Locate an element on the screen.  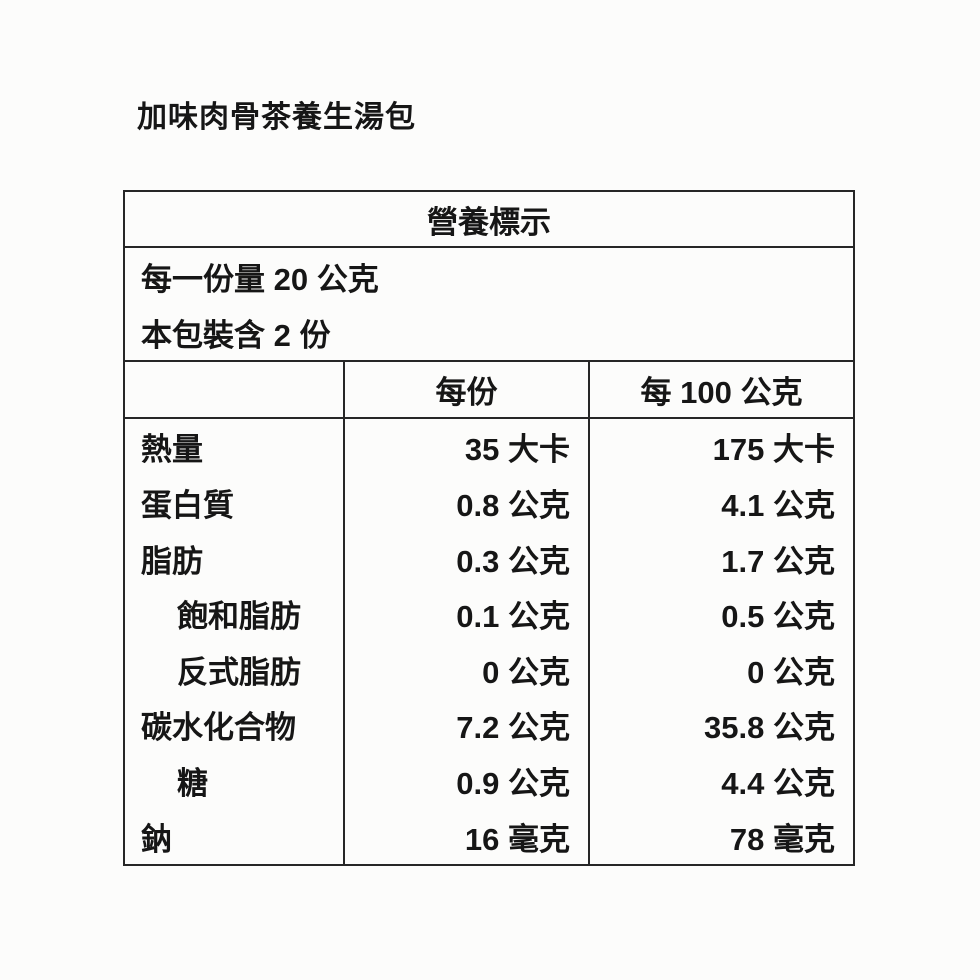
nutrient-label-carbohydrate: 碳水化合物 is located at coordinates (218, 728).